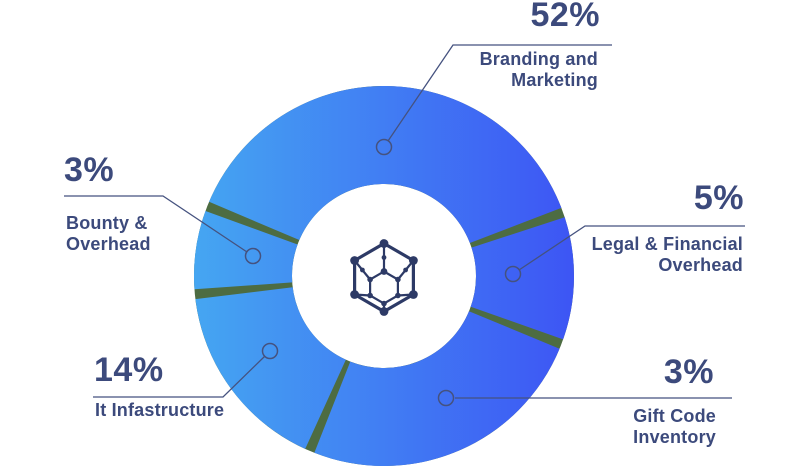 Image resolution: width=810 pixels, height=471 pixels. What do you see at coordinates (129, 370) in the screenshot?
I see `it-percent: 14%` at bounding box center [129, 370].